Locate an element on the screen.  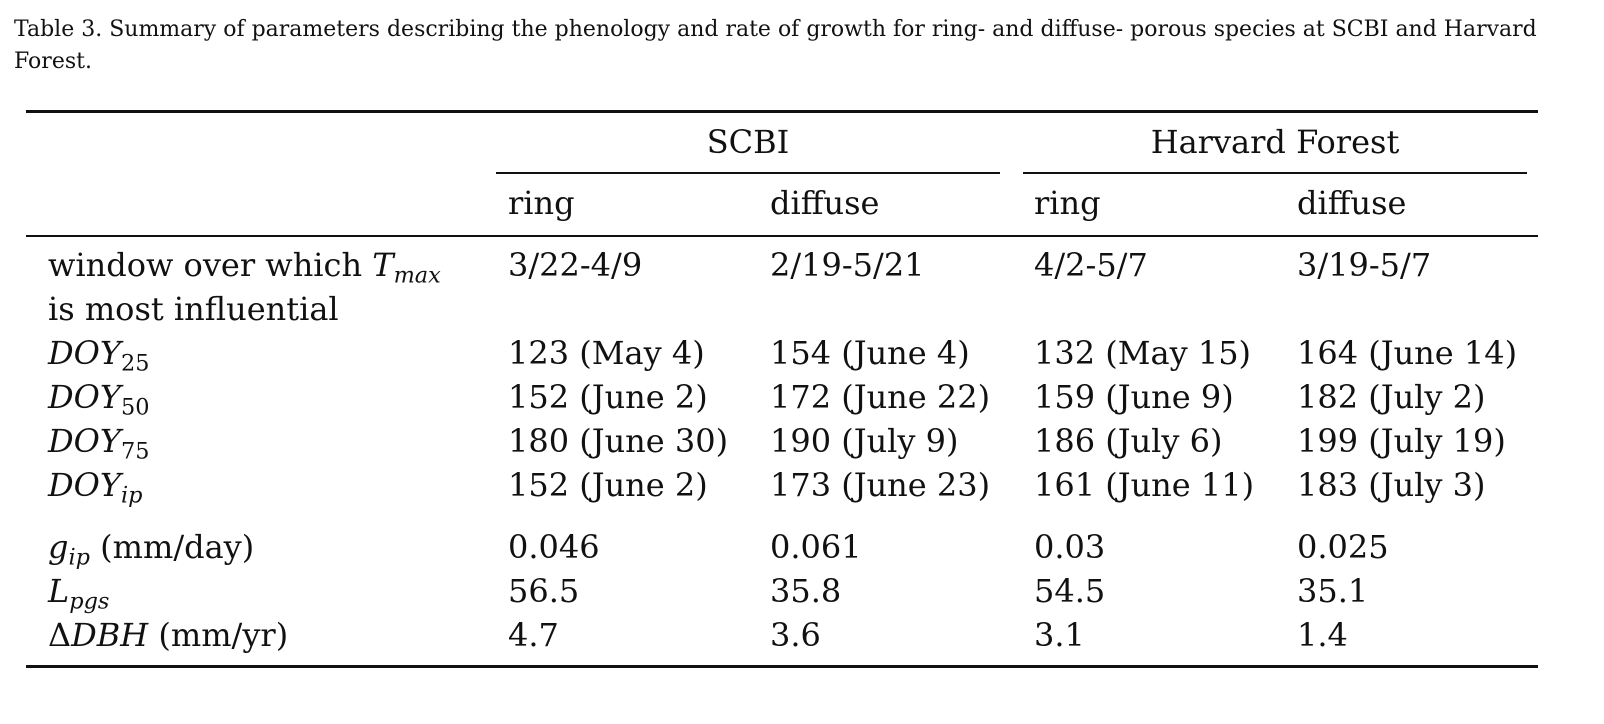
bottom-rule is located at coordinates (782, 666).